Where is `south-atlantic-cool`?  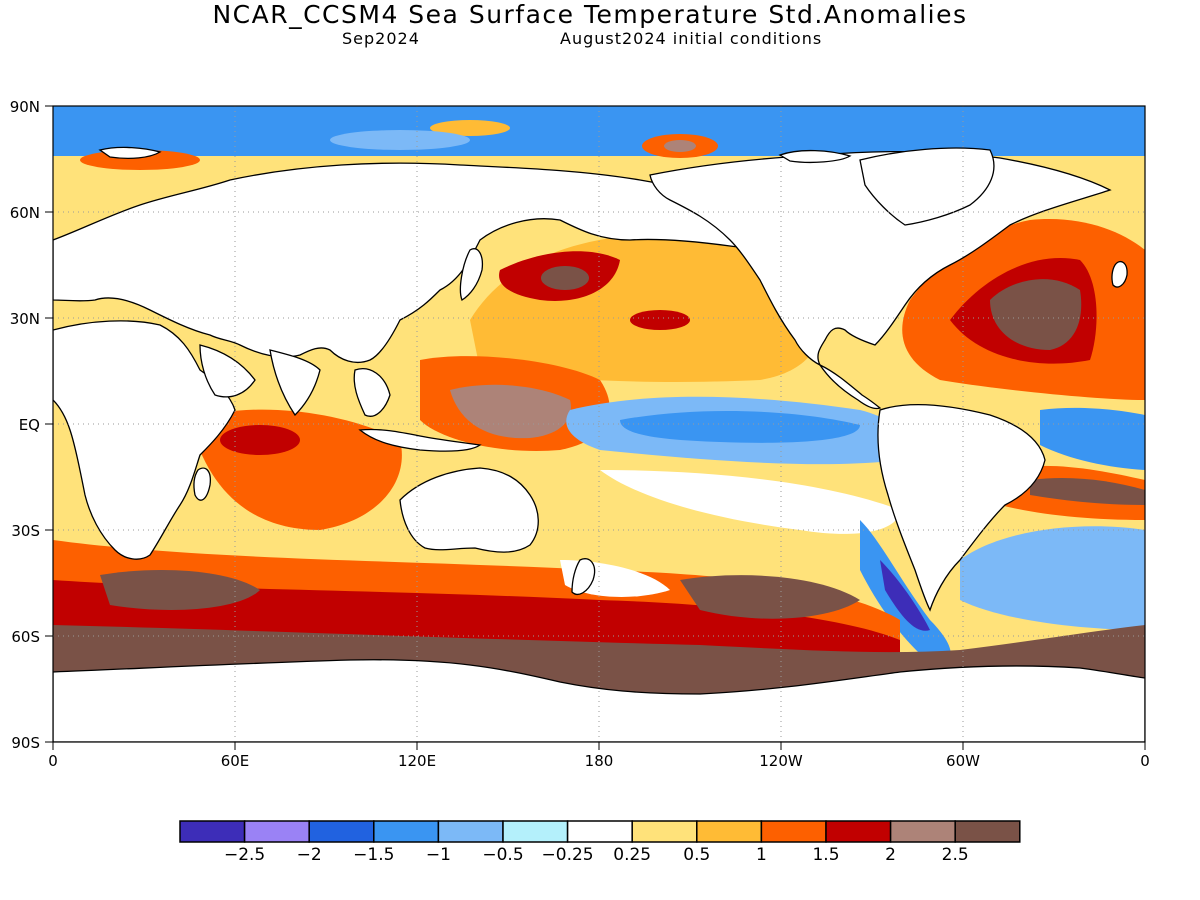
south-atlantic-cool is located at coordinates (1052, 578).